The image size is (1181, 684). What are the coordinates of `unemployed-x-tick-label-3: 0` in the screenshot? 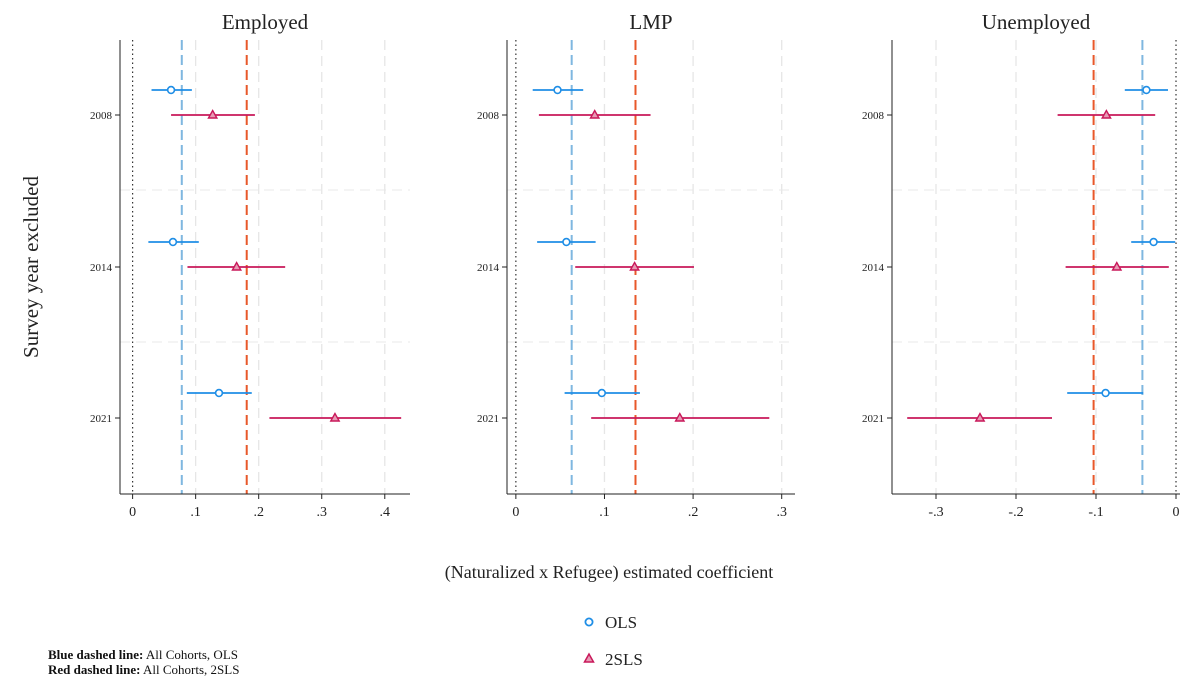 It's located at (1176, 512).